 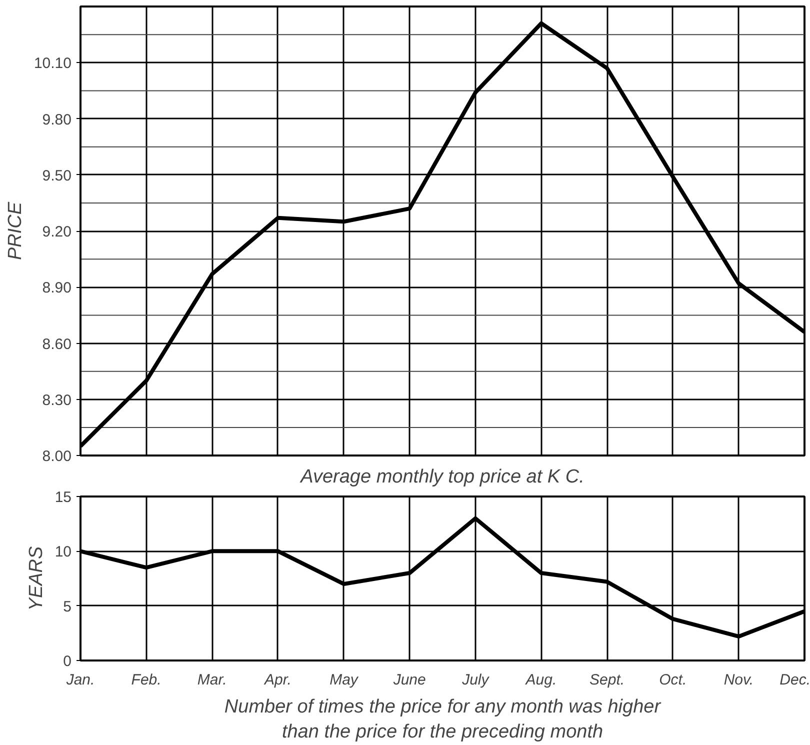 I want to click on y-tick-label: 9.20, so click(x=57, y=232).